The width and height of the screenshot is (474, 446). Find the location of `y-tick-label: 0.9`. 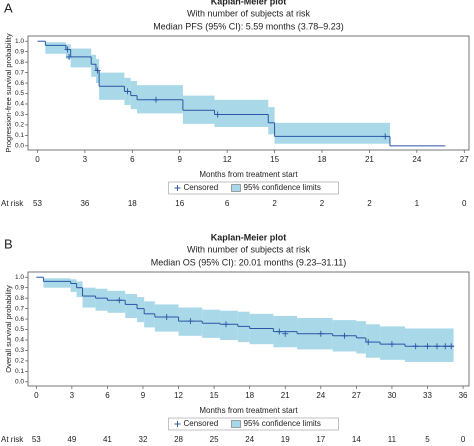

y-tick-label: 0.9 is located at coordinates (19, 51).